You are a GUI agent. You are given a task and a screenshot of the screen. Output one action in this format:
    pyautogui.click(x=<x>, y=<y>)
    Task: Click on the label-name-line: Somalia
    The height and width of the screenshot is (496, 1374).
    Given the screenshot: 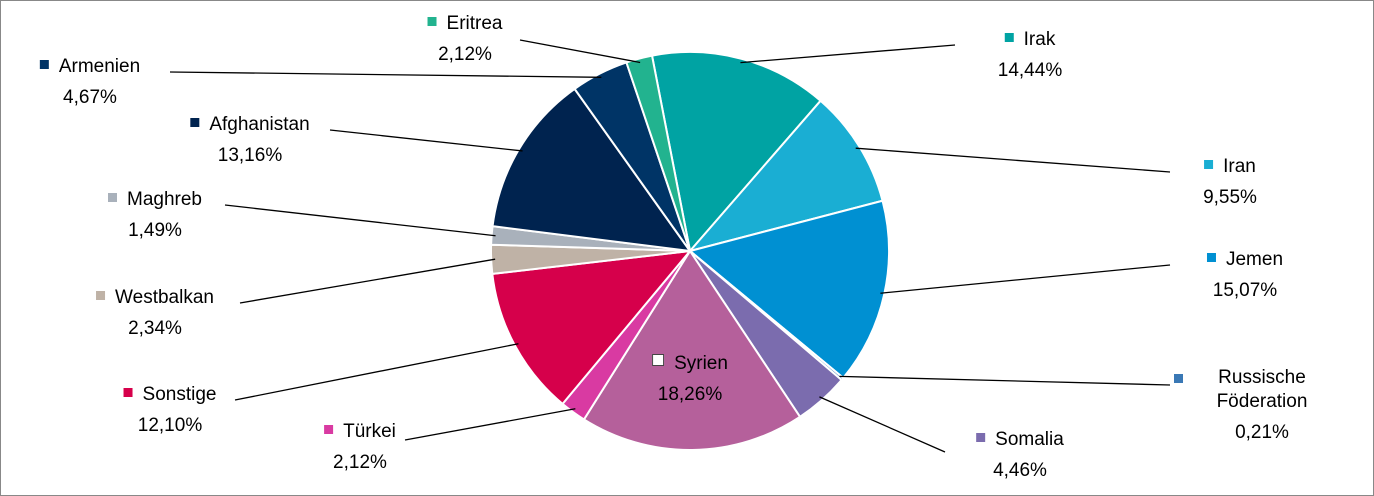 What is the action you would take?
    pyautogui.click(x=1020, y=440)
    